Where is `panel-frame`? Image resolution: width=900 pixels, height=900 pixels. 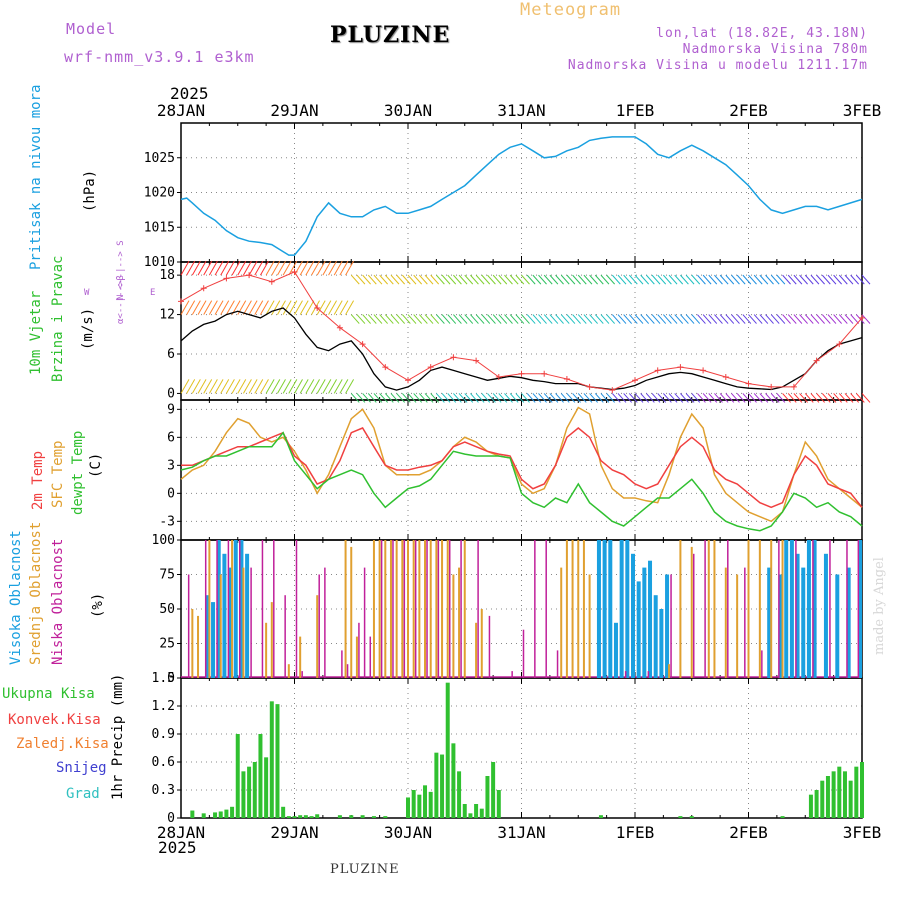
panel-frame is located at coordinates (521, 748).